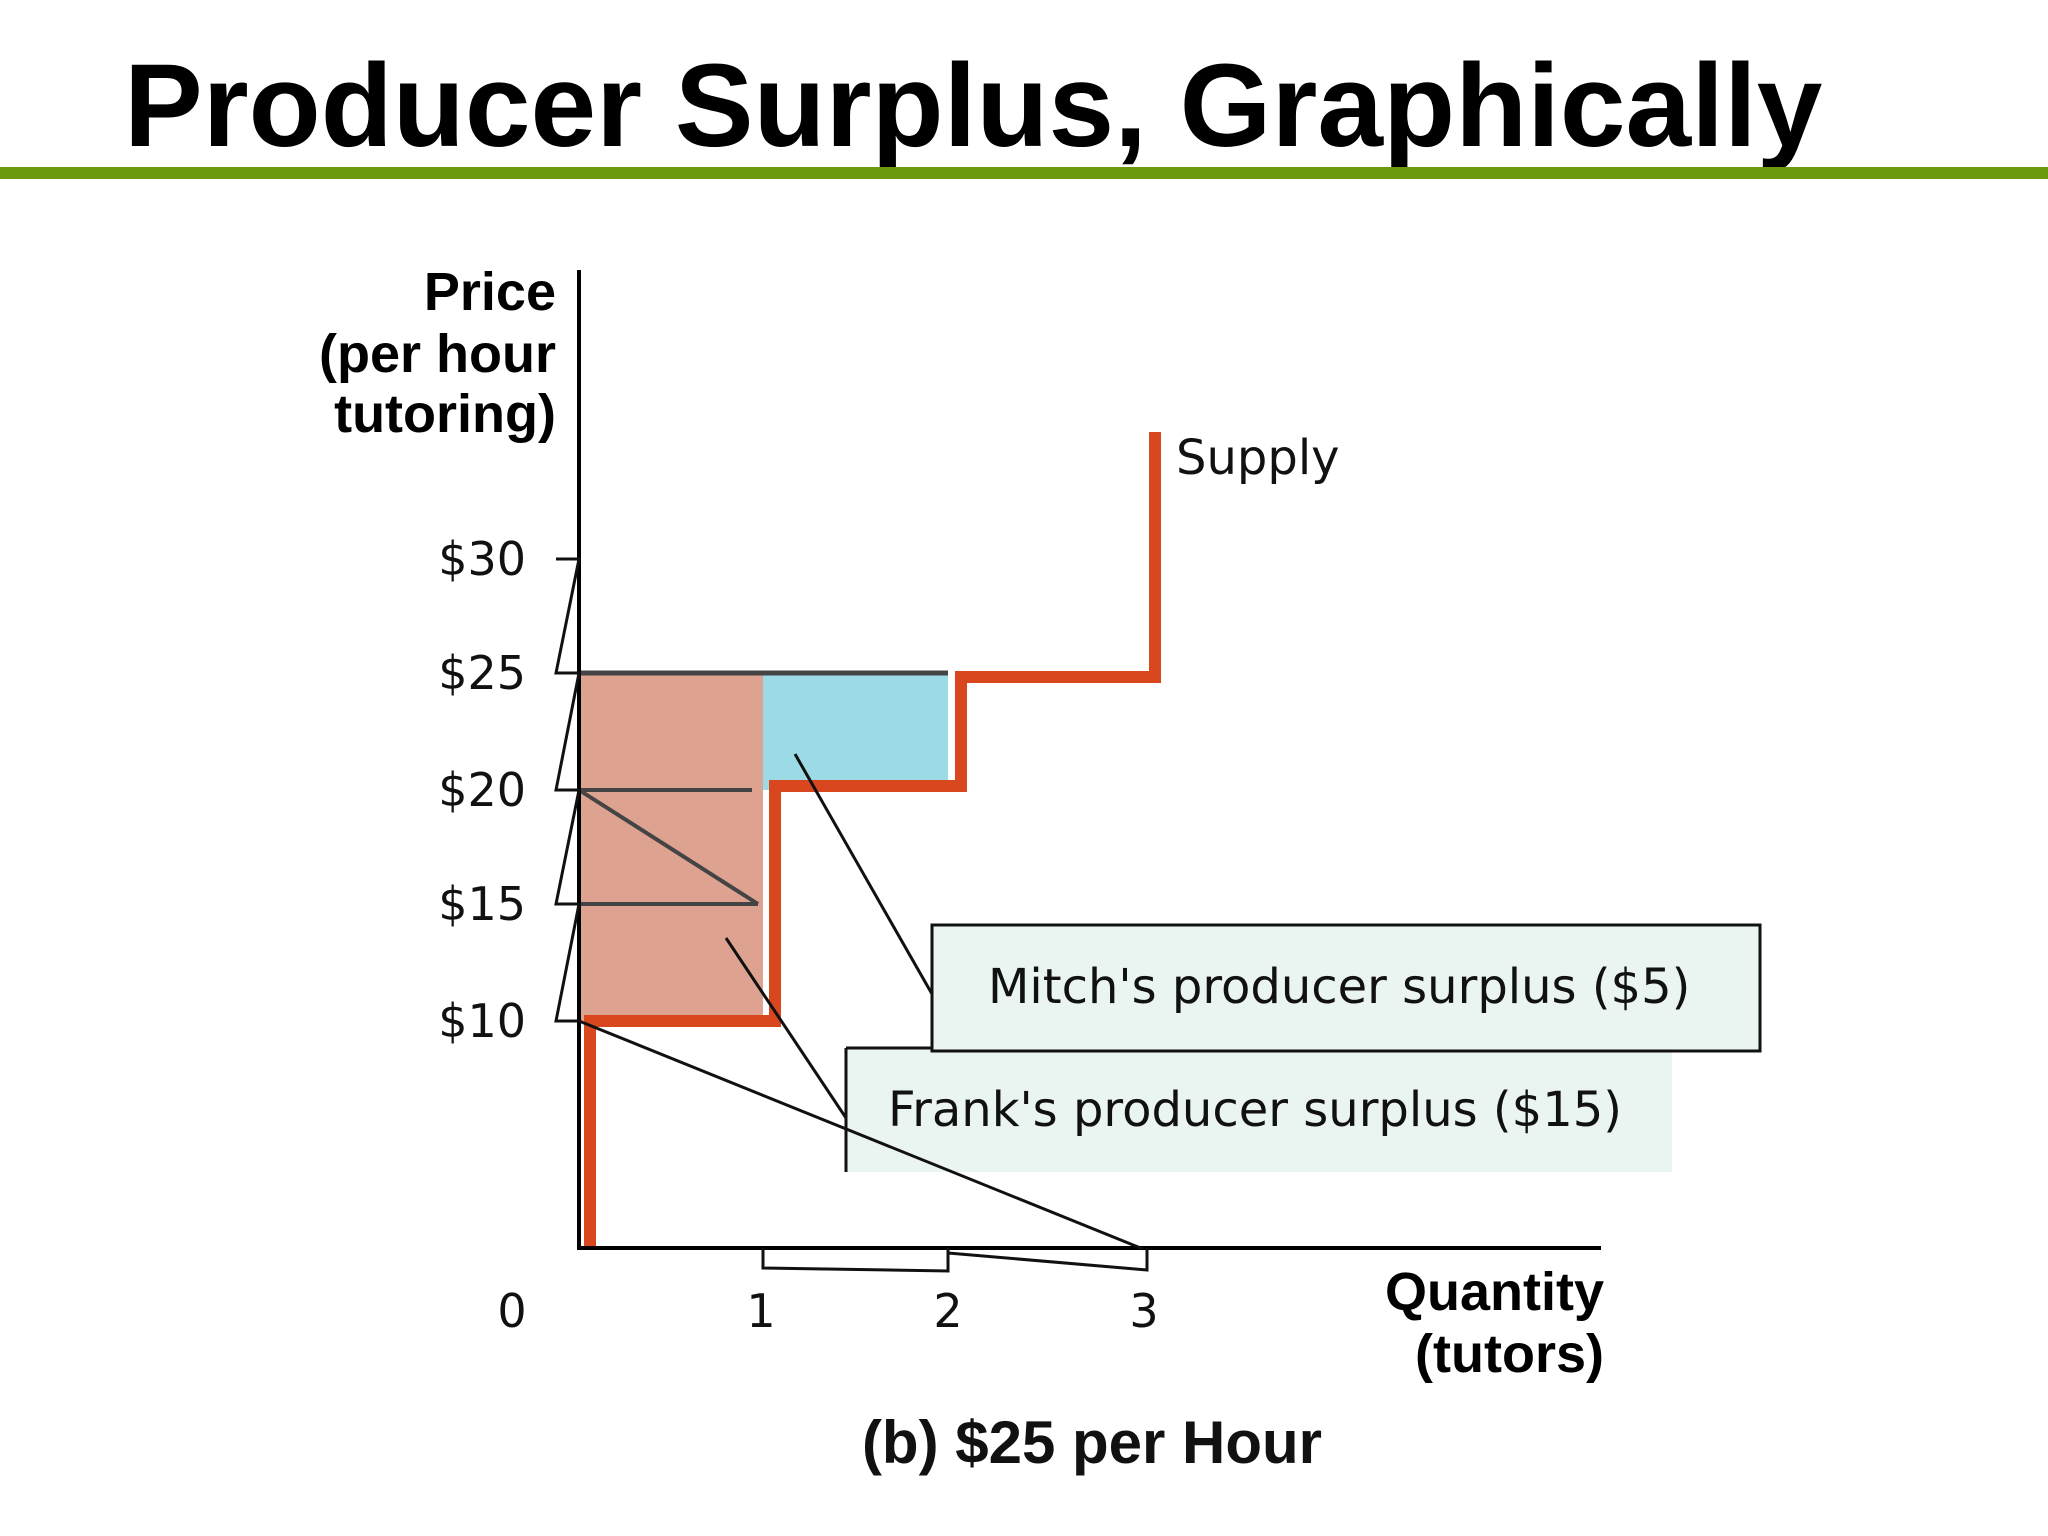 The width and height of the screenshot is (2048, 1536). I want to click on x-tick-label: 0, so click(511, 1311).